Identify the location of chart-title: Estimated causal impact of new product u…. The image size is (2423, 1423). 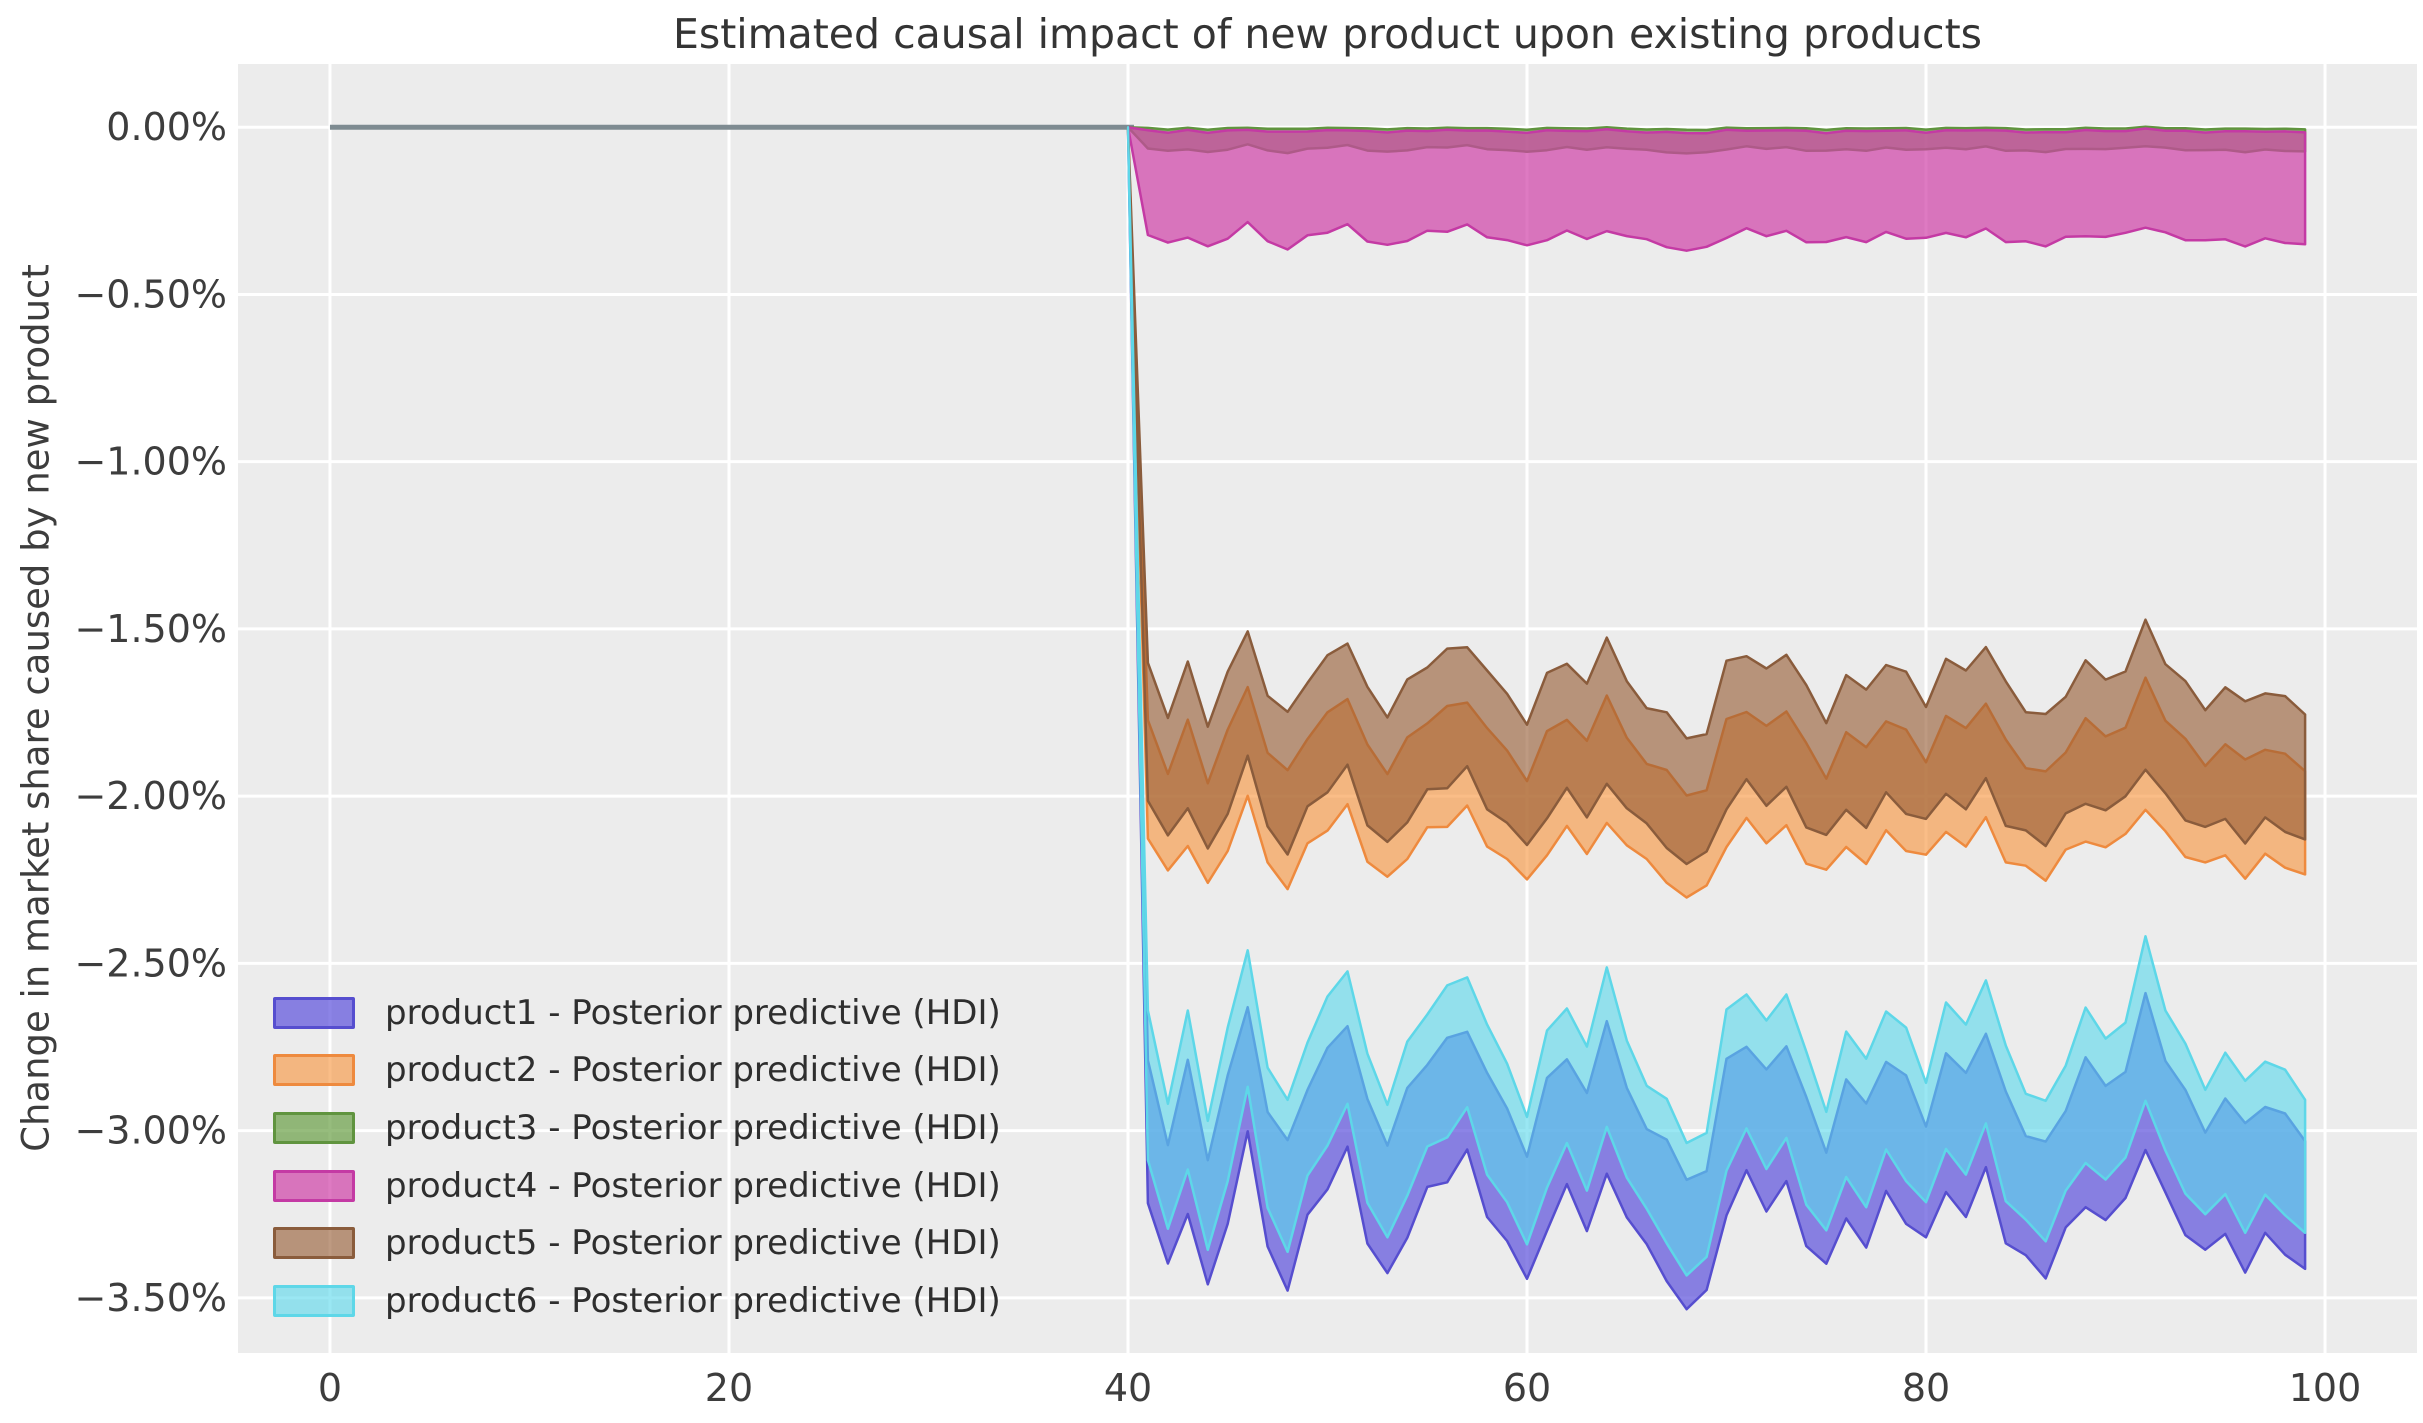
(1327, 34).